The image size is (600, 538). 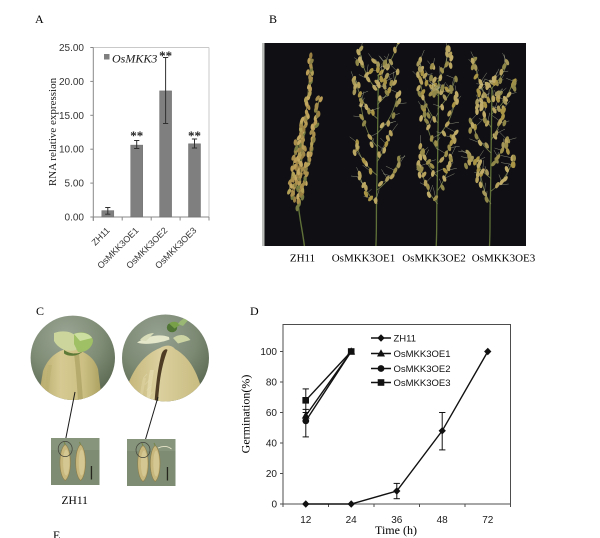 What do you see at coordinates (273, 19) in the screenshot?
I see `svg-text: B` at bounding box center [273, 19].